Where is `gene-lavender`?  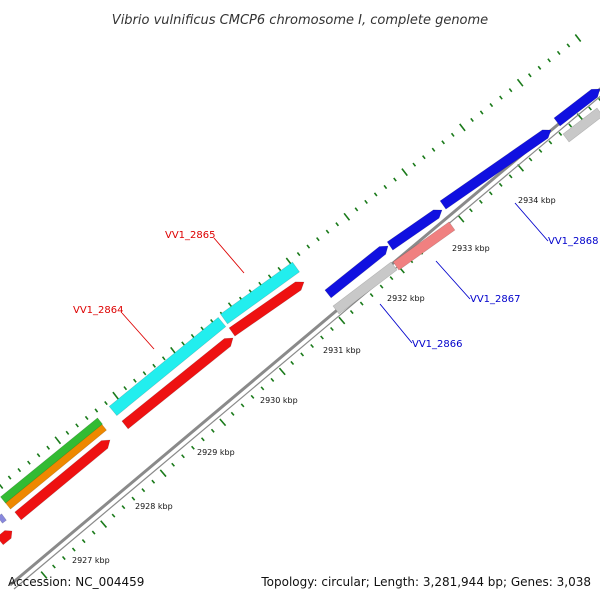
gene-lavender is located at coordinates (3, 518).